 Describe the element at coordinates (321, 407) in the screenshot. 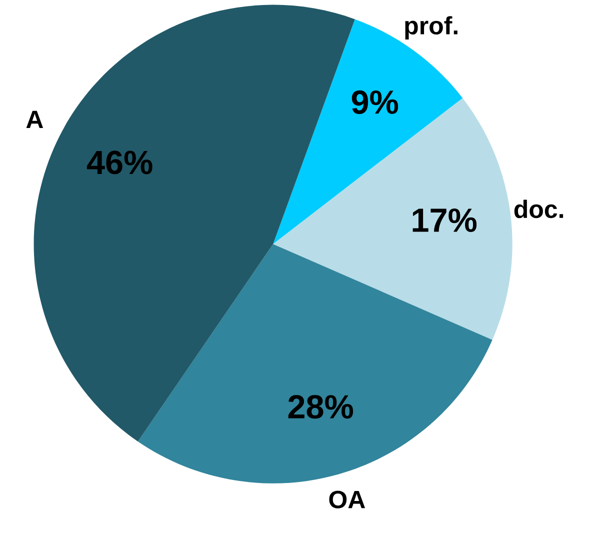

I see `data-label: 28%` at that location.